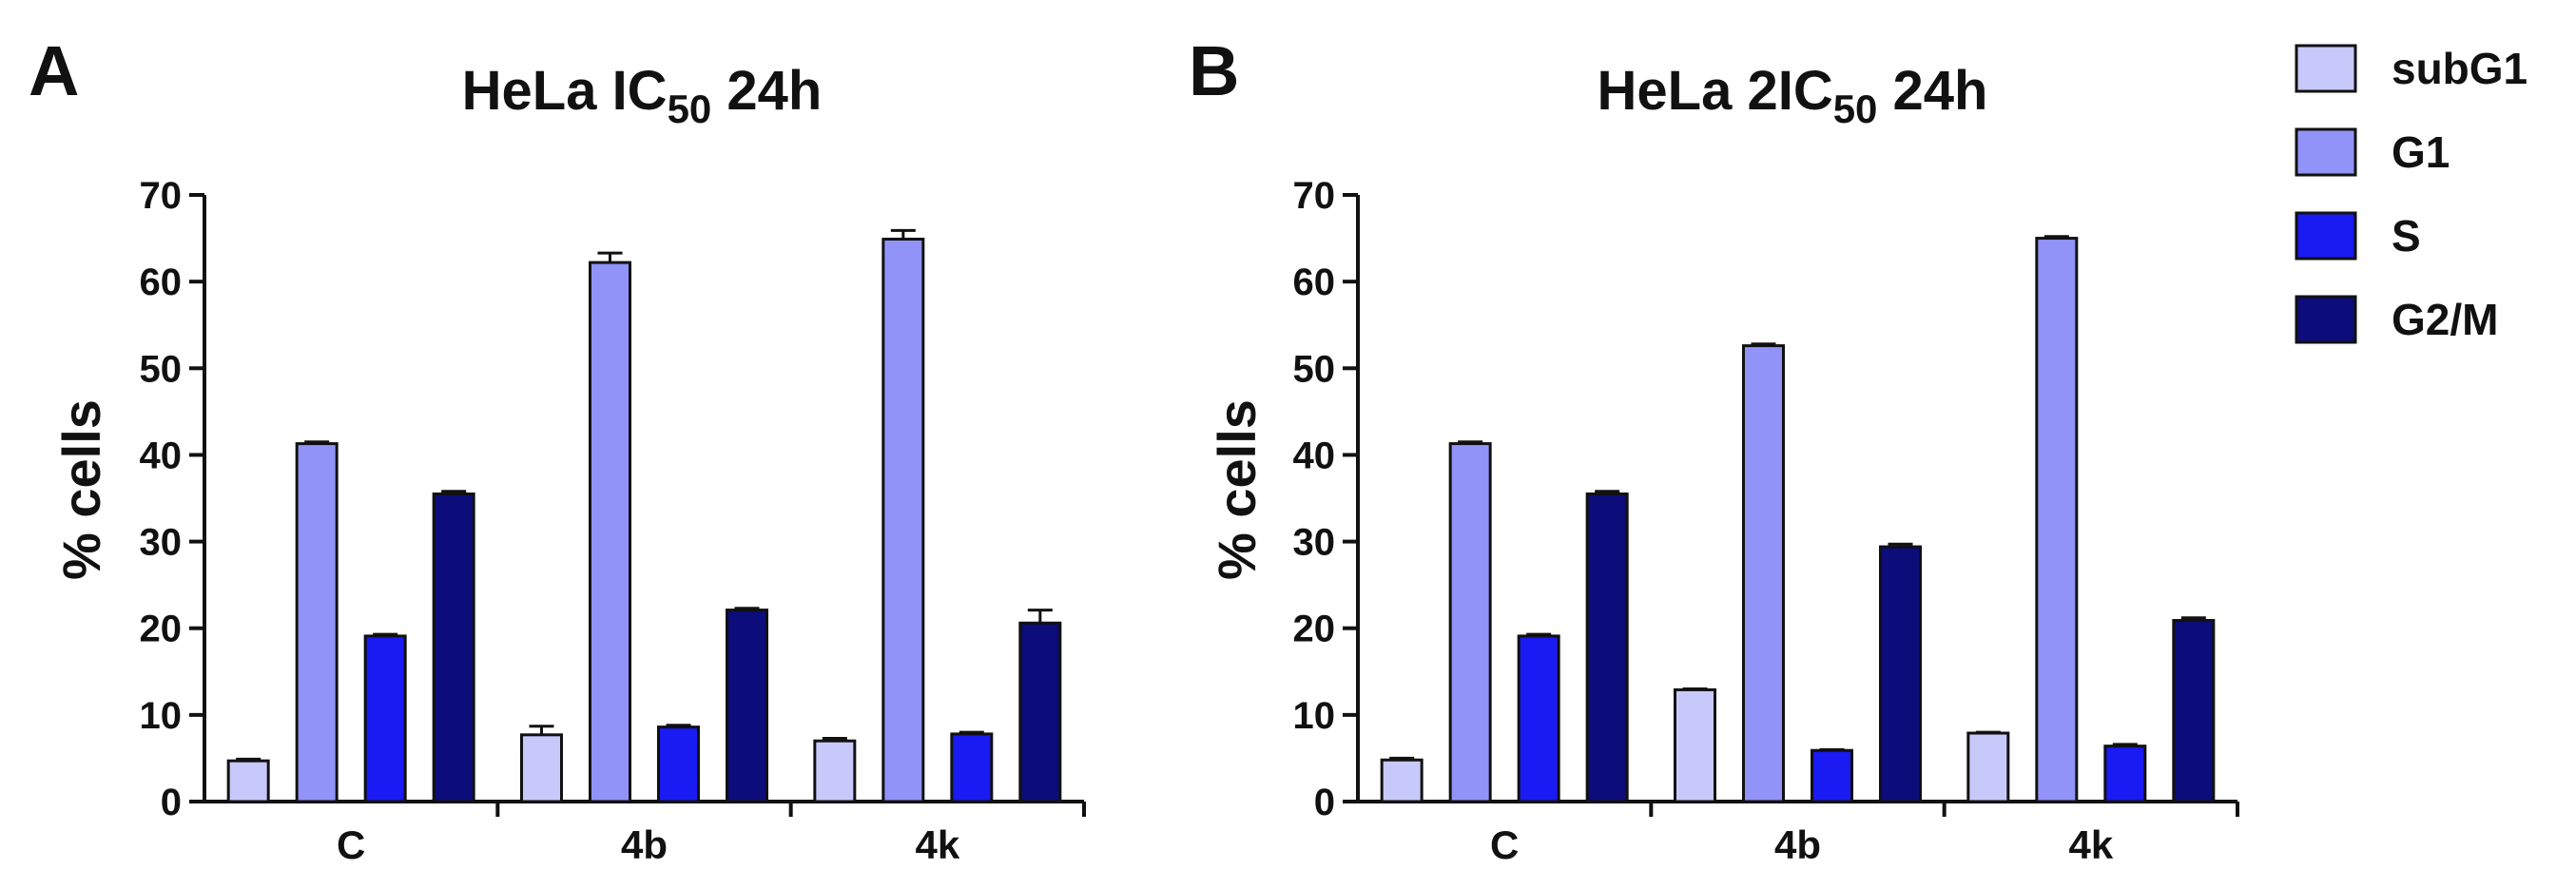  What do you see at coordinates (2445, 319) in the screenshot?
I see `legend-label-g2m: G2/M` at bounding box center [2445, 319].